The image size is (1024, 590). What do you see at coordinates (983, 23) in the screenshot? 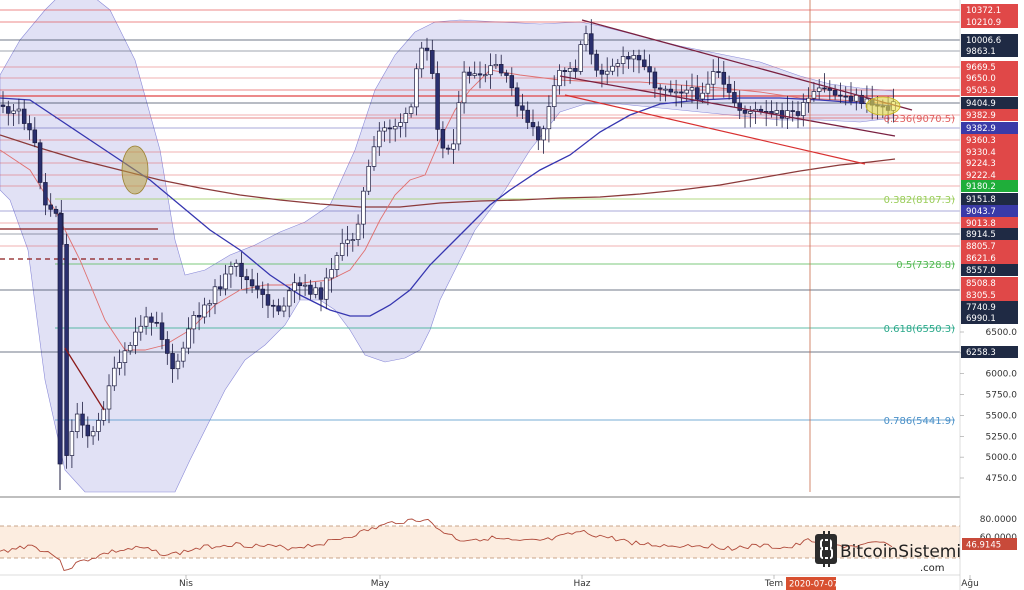
I see `price-level-label: 10210.9` at bounding box center [983, 23].